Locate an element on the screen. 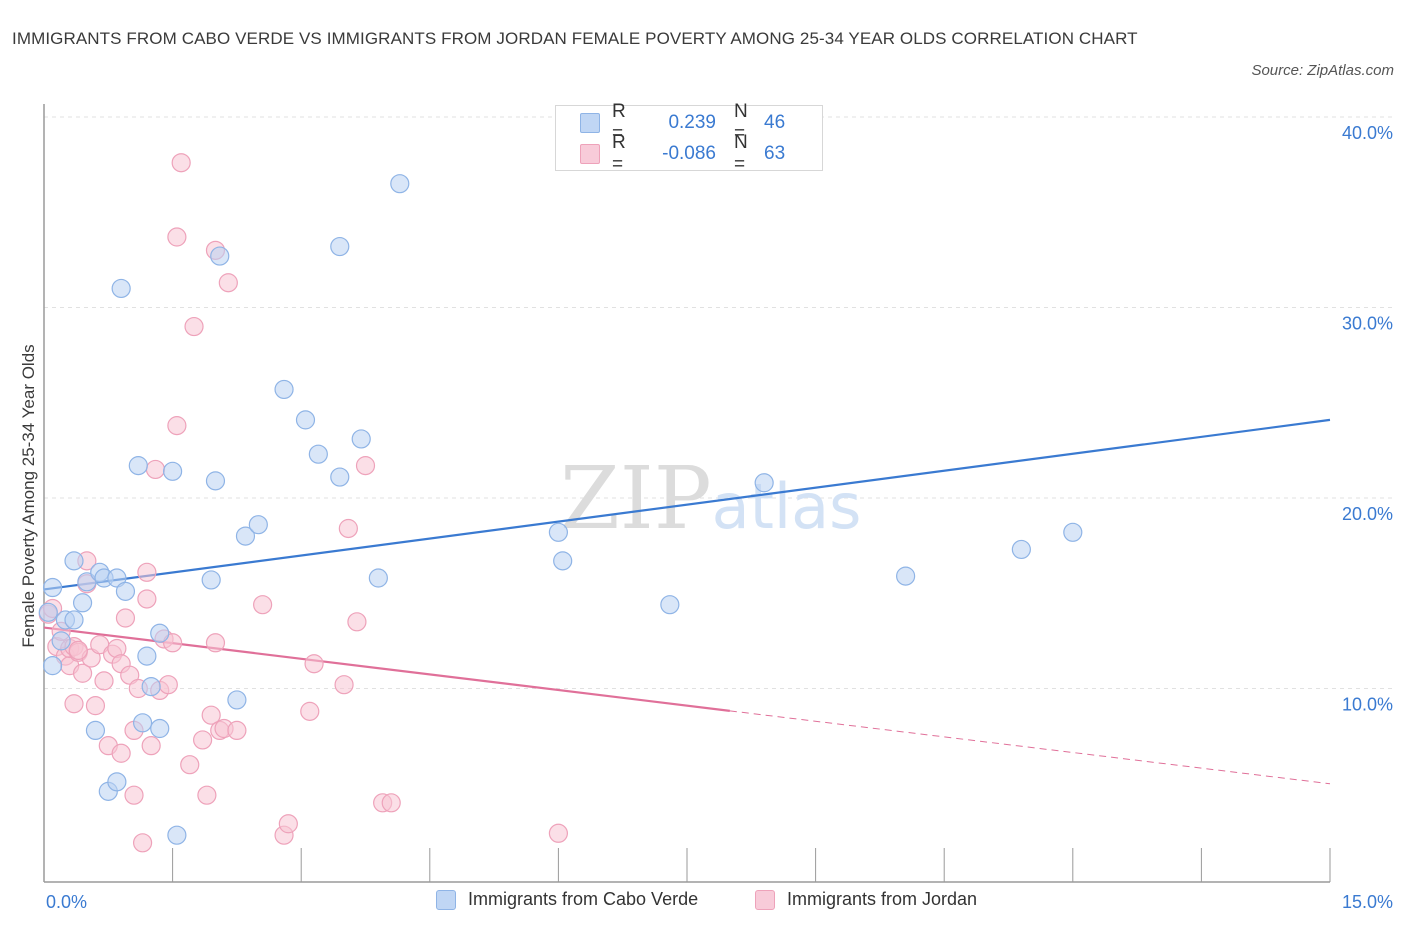  legend-n-value: 63 is located at coordinates (775, 153).